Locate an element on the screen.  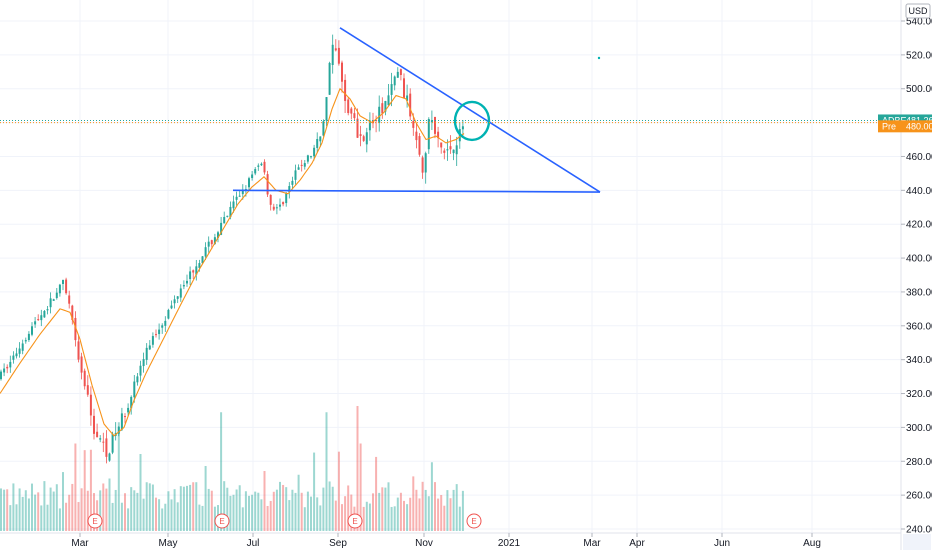
drawing-tools is located at coordinates (416, 110).